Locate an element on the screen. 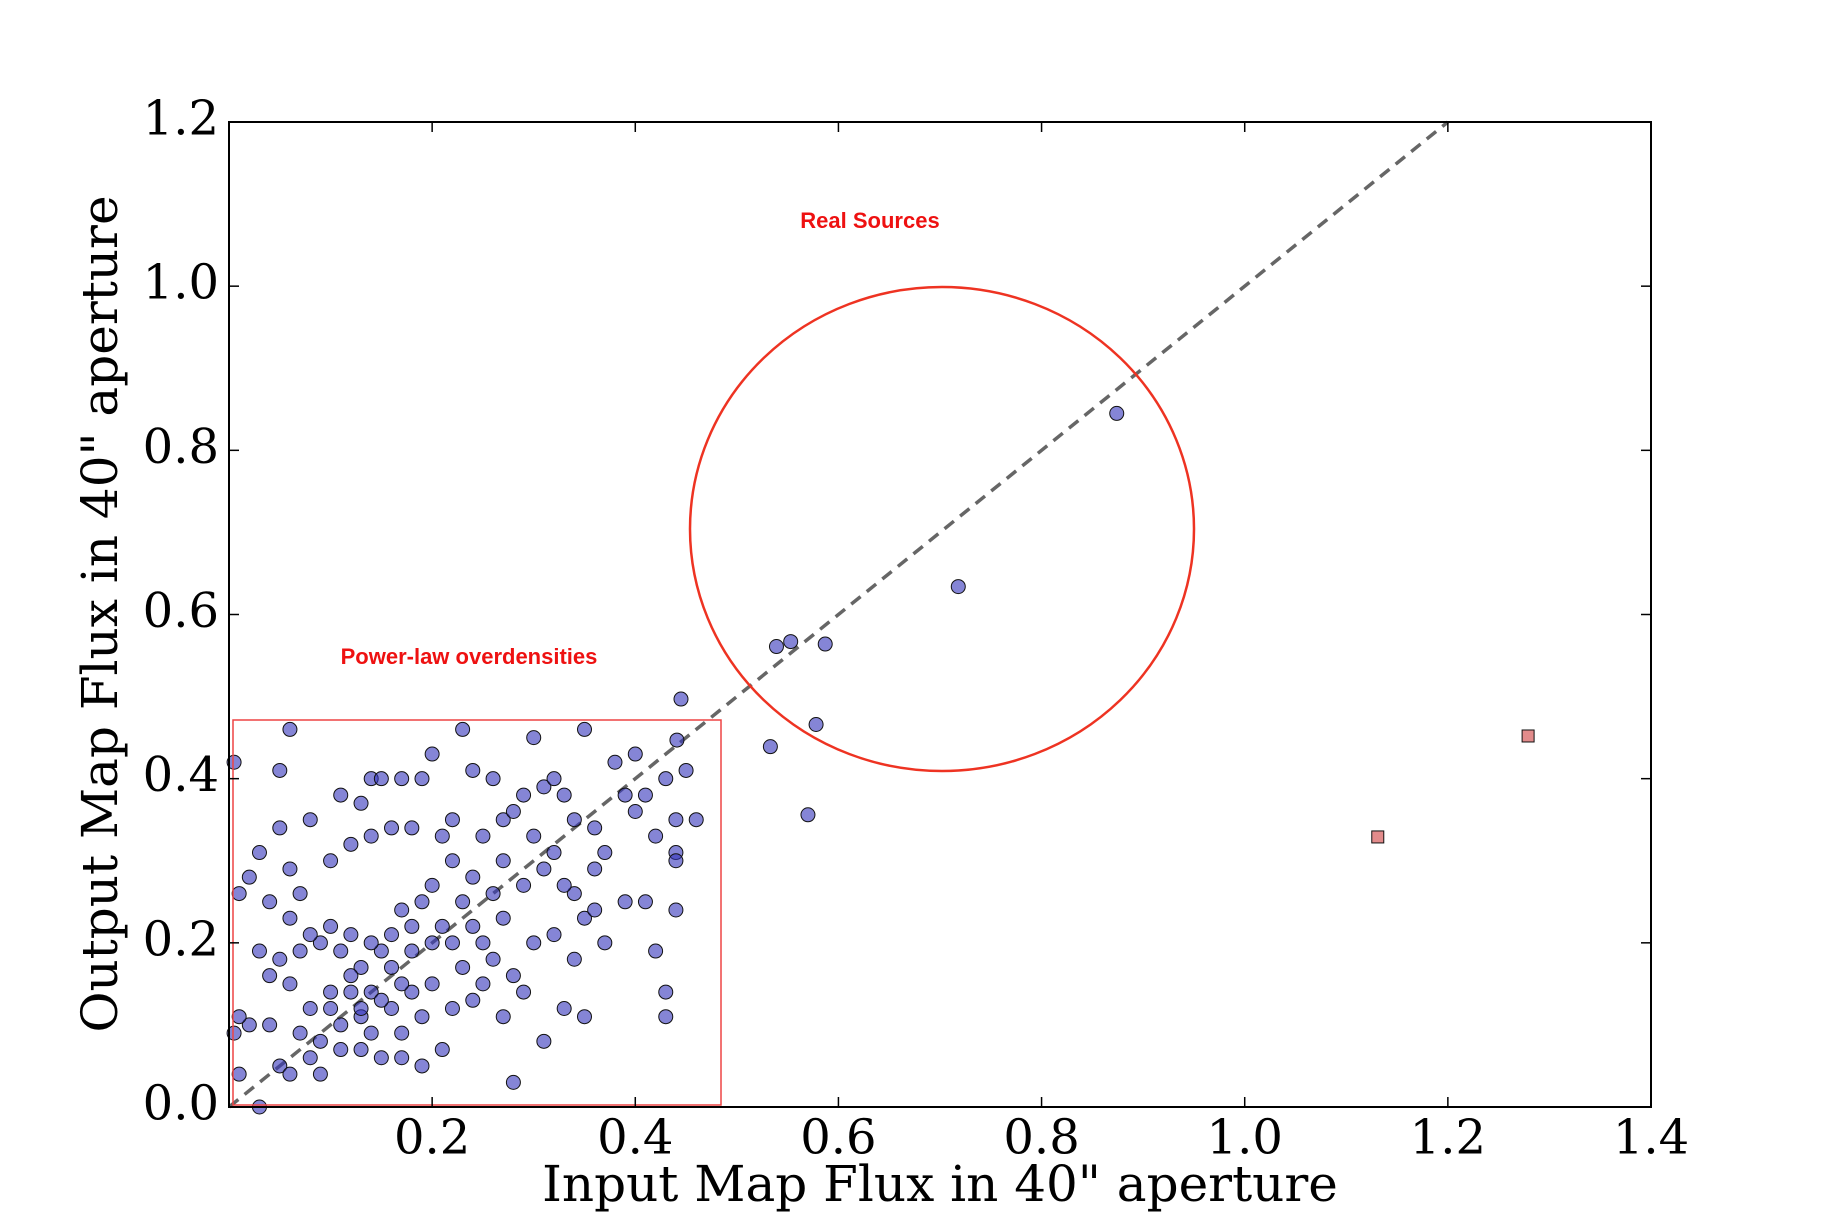 This screenshot has width=1826, height=1226. y-tick-label: 0.0 is located at coordinates (181, 1104).